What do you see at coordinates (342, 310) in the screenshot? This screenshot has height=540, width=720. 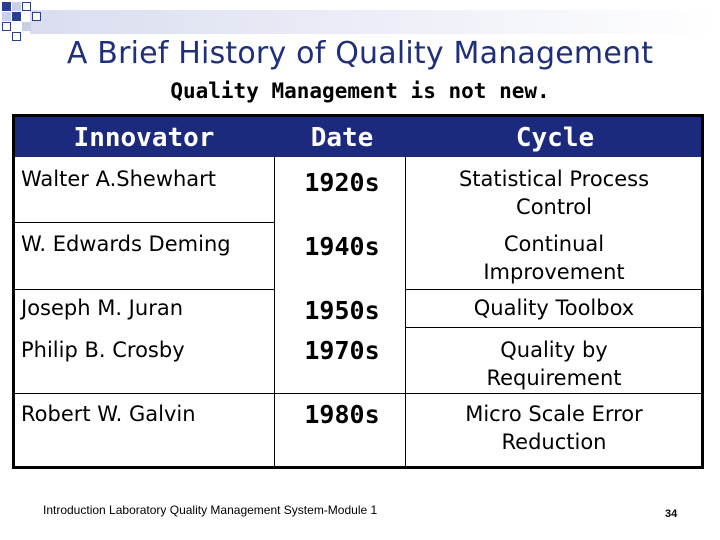 I see `row-3-date: 1950s` at bounding box center [342, 310].